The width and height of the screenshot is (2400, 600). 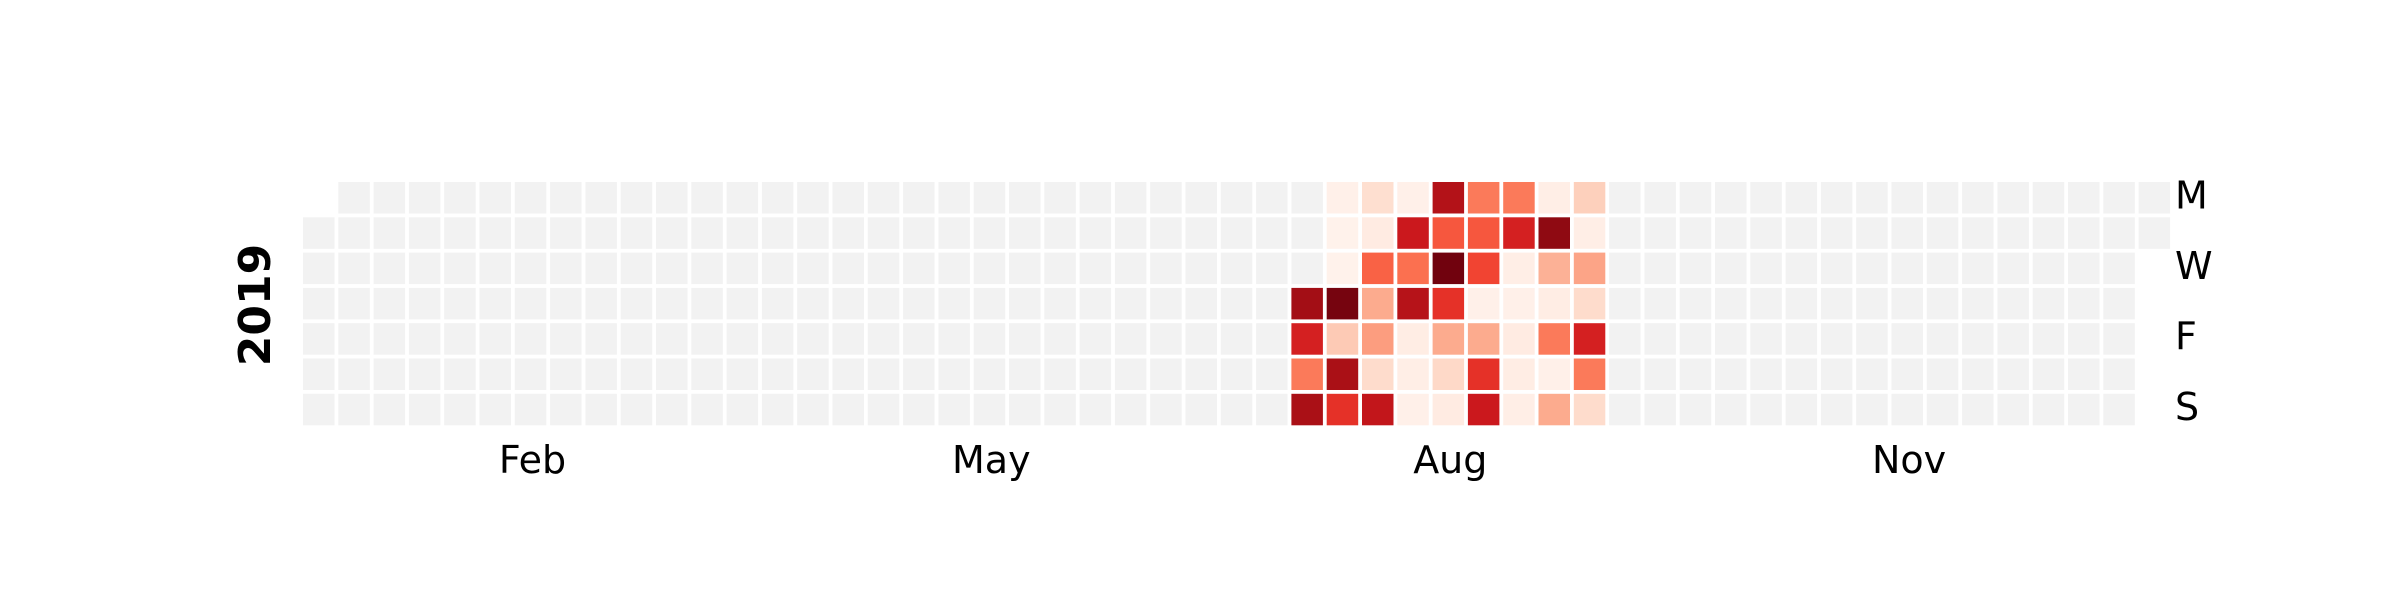 I want to click on x-tick-label: Aug, so click(x=1450, y=460).